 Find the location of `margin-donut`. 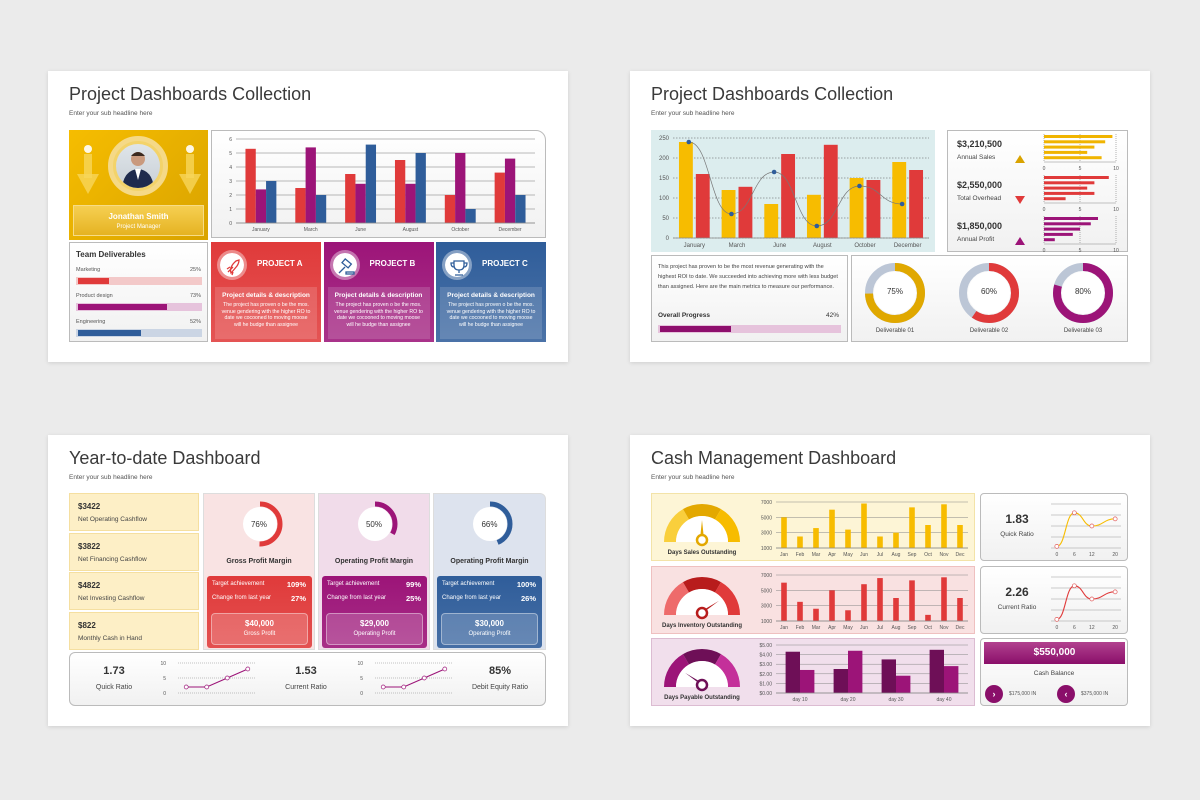

margin-donut is located at coordinates (375, 524).